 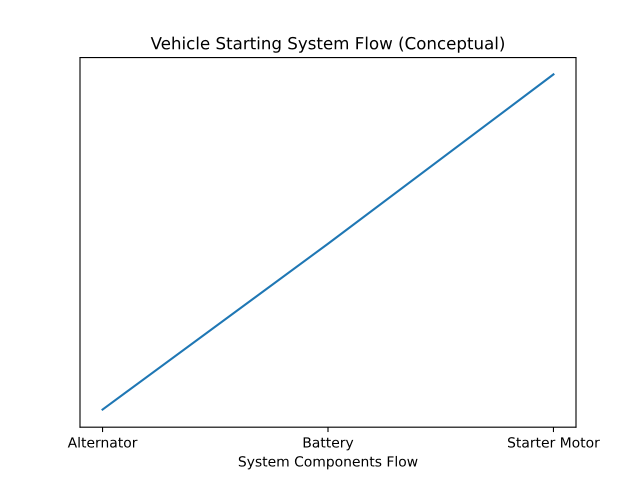 What do you see at coordinates (327, 44) in the screenshot?
I see `chart-title: Vehicle Starting System Flow (Conceptual)` at bounding box center [327, 44].